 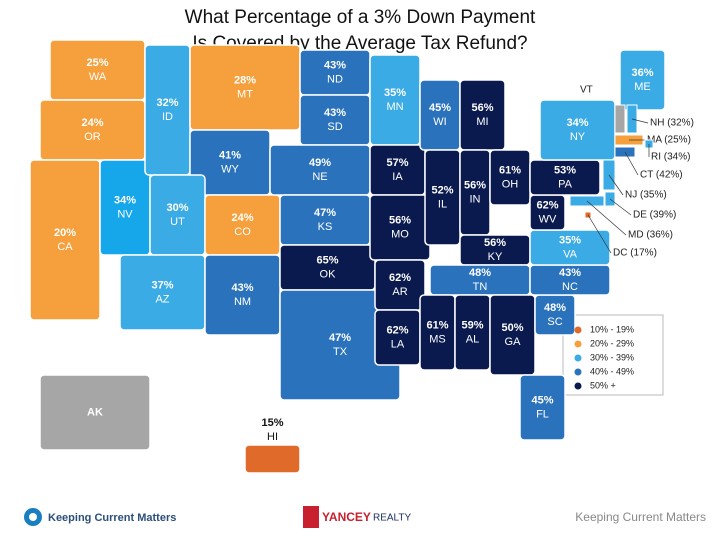 What do you see at coordinates (177, 208) in the screenshot?
I see `state-value: 30%` at bounding box center [177, 208].